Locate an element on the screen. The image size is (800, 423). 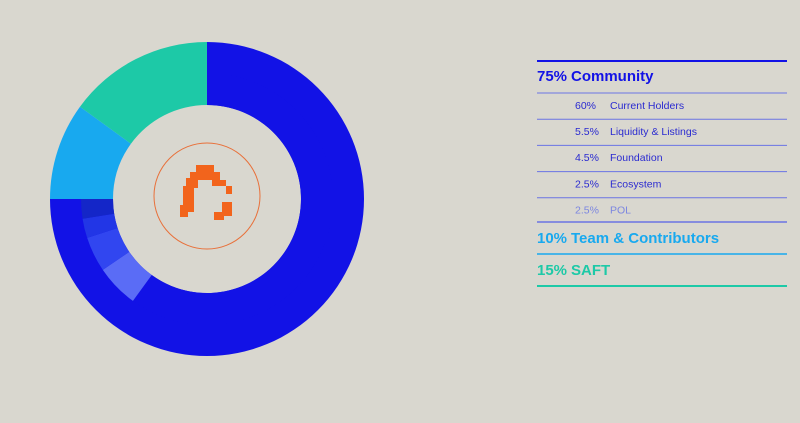
legend-label: Team & Contributors is located at coordinates (645, 238).